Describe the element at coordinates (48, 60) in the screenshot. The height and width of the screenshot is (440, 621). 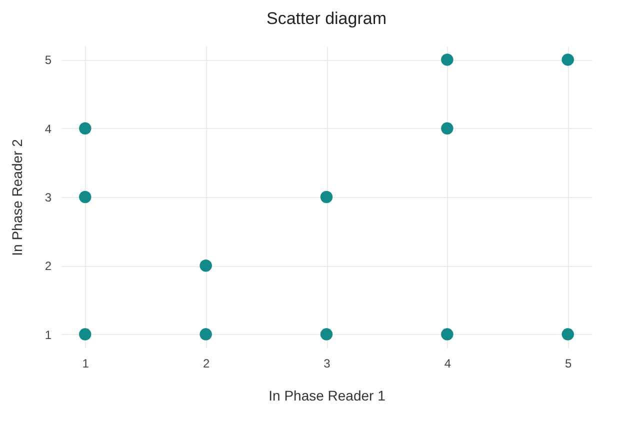
I see `y-tick-label: 5` at that location.